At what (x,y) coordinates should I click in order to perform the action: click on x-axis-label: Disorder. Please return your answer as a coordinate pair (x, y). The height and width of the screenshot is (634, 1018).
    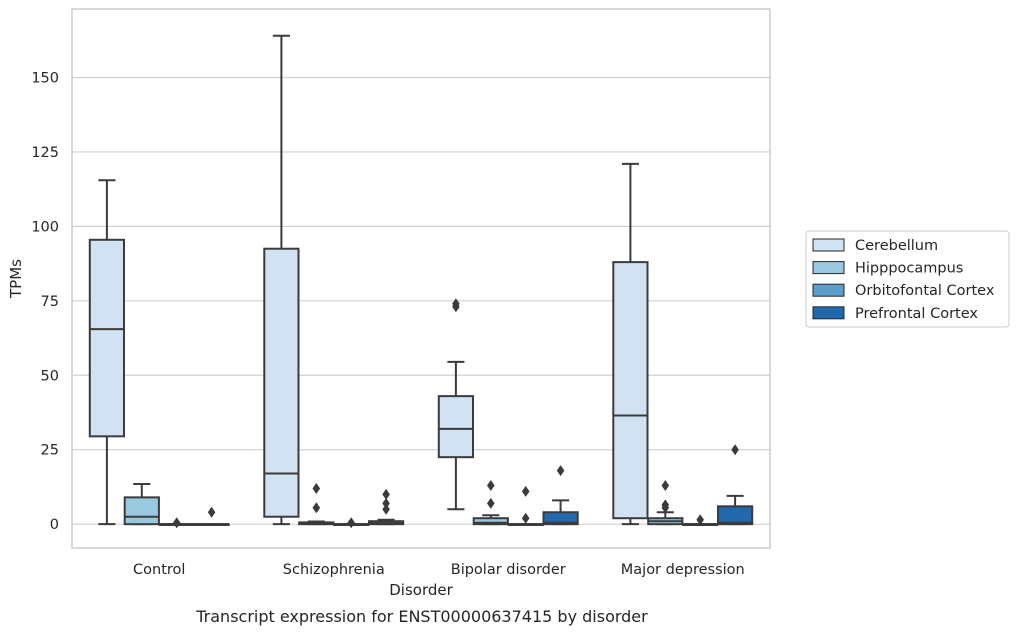
    Looking at the image, I should click on (421, 590).